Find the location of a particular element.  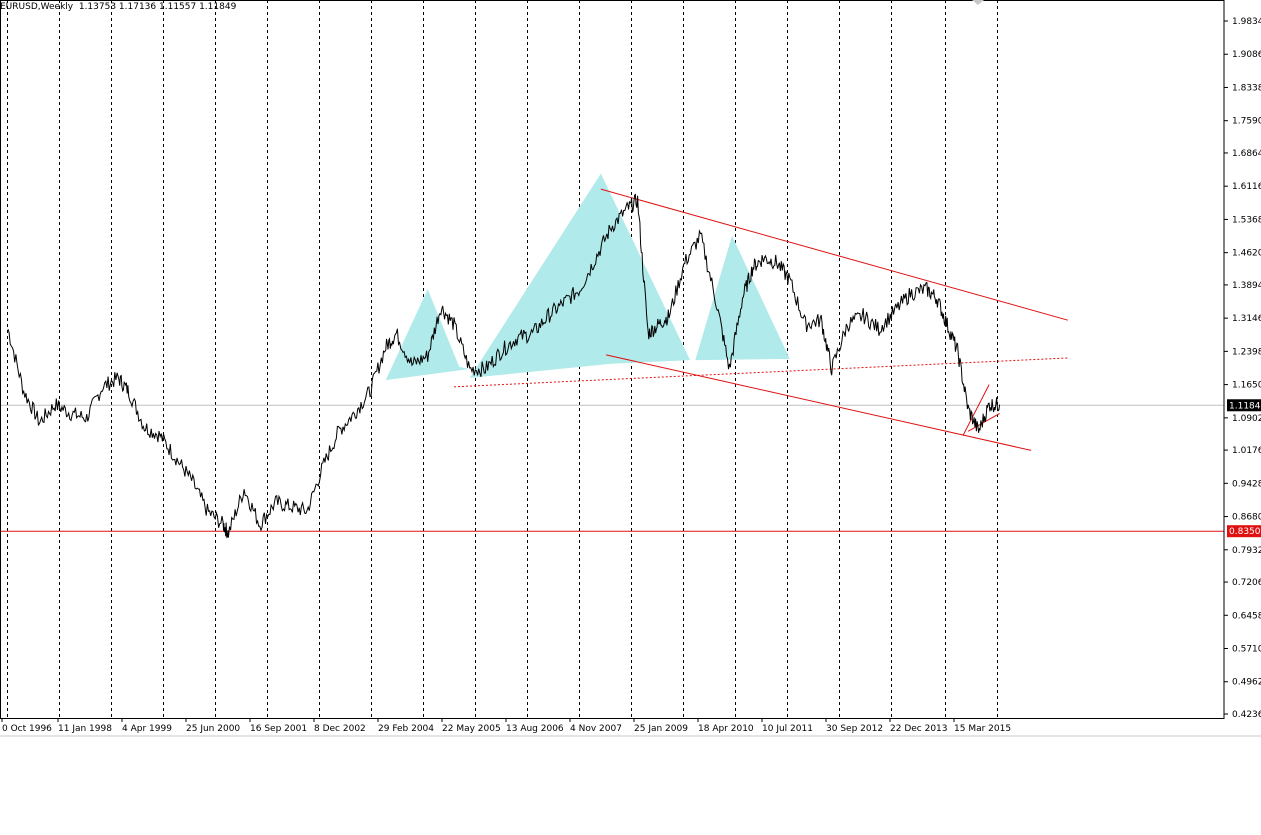

y-tick-label: 1.83380 is located at coordinates (1246, 88).